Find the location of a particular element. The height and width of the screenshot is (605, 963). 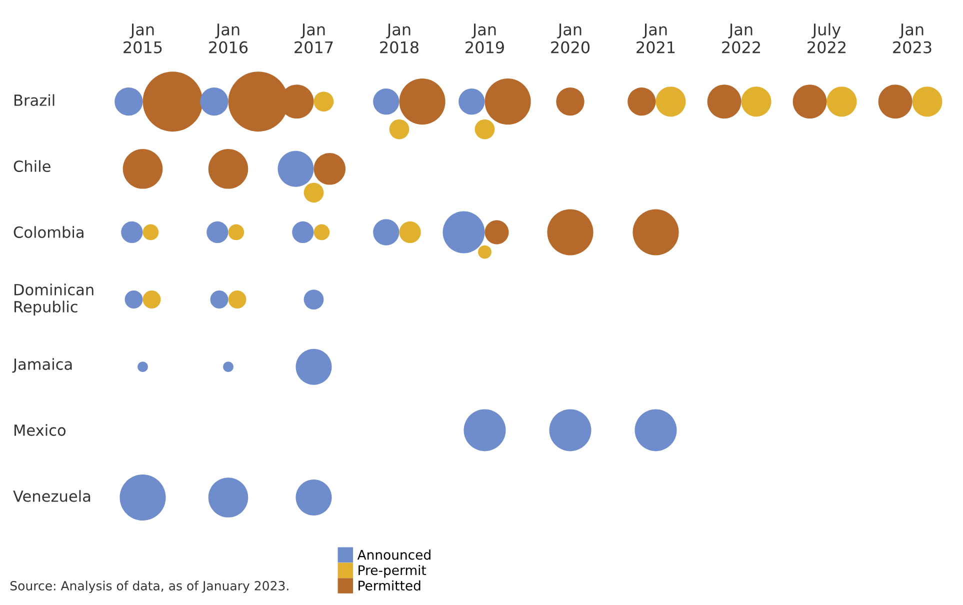

x-tick-label: Jan 2023 is located at coordinates (912, 39).